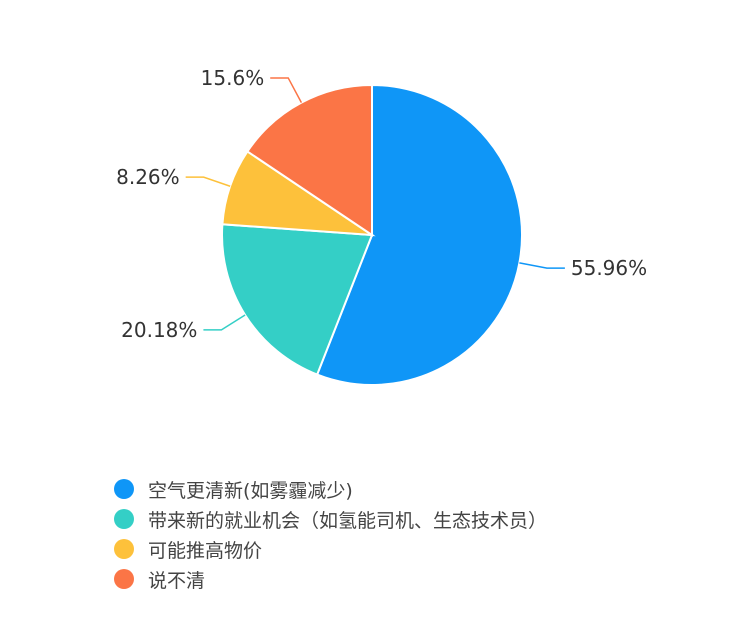 Image resolution: width=750 pixels, height=642 pixels. What do you see at coordinates (330, 579) in the screenshot?
I see `legend-item: 说不清` at bounding box center [330, 579].